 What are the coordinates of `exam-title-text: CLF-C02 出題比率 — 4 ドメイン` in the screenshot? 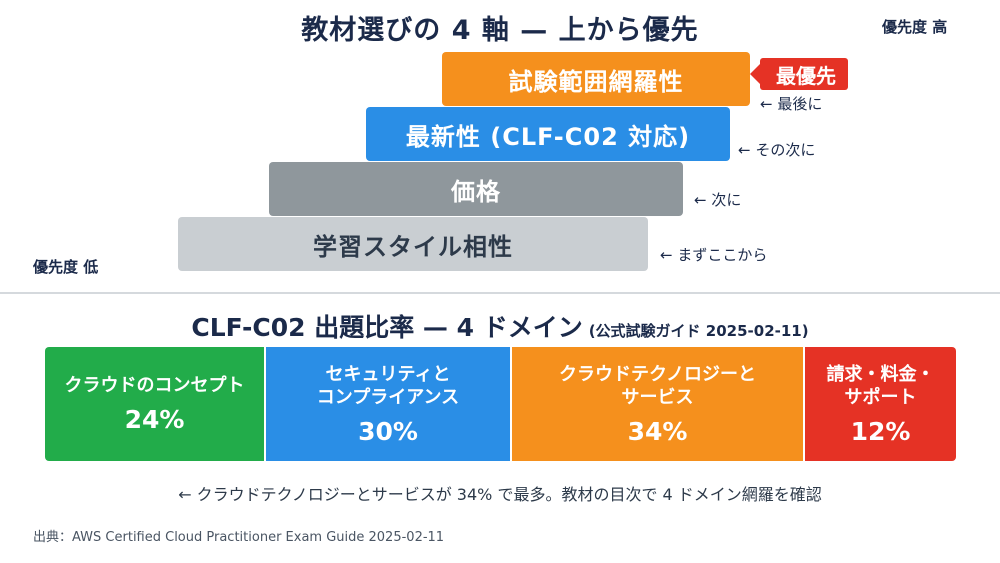 It's located at (387, 327).